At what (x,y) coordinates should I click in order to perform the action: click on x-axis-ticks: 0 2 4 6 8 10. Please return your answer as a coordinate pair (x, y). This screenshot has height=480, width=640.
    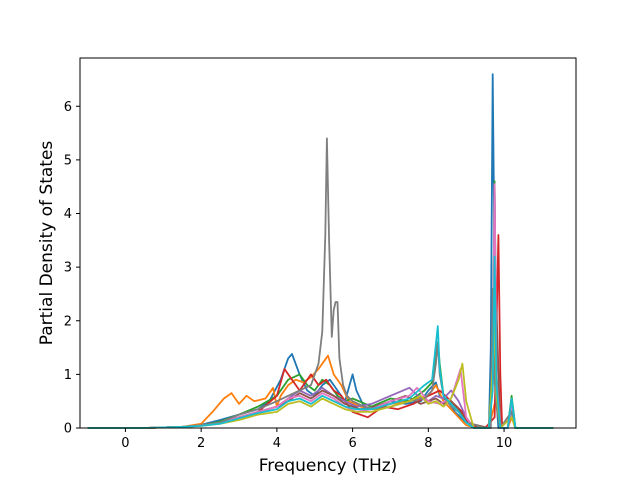
    Looking at the image, I should click on (316, 439).